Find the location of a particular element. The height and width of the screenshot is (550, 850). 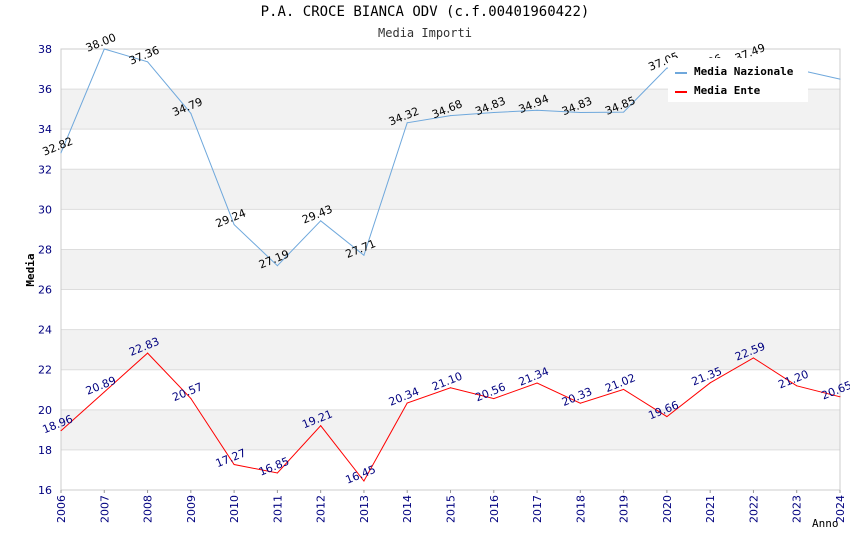

x-tick-label: 2016 is located at coordinates (494, 509).